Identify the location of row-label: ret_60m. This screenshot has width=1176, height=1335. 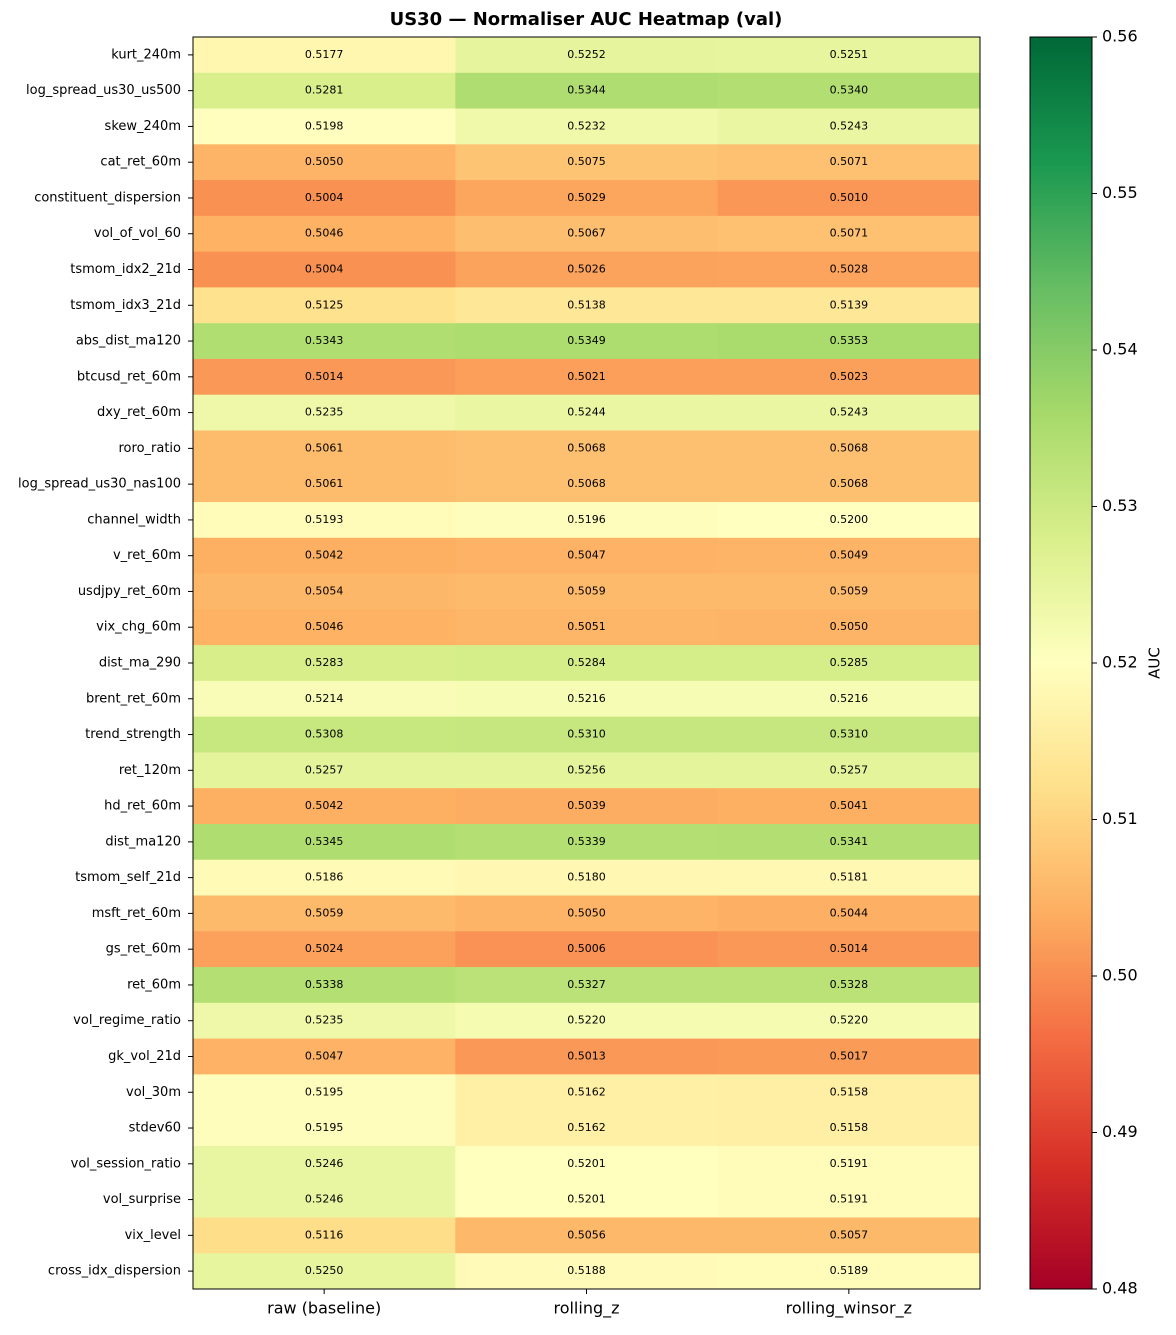
(154, 984).